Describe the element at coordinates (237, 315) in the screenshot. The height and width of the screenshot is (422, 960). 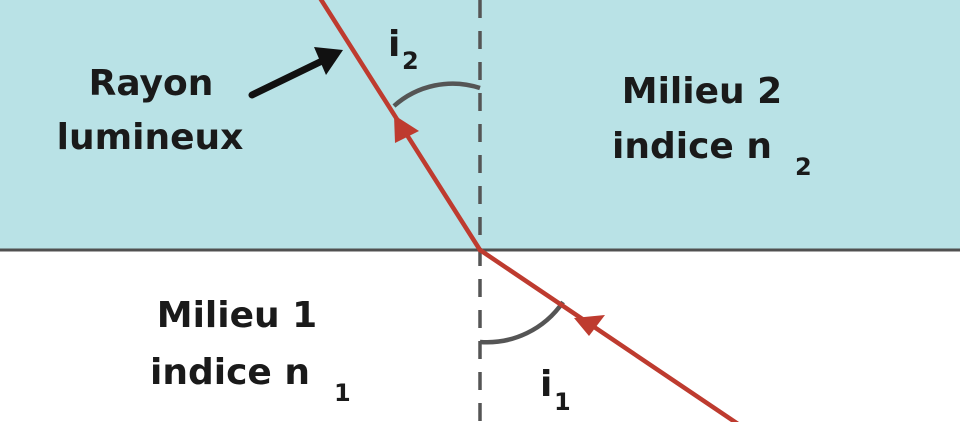
I see `medium-1-name: Milieu 1` at that location.